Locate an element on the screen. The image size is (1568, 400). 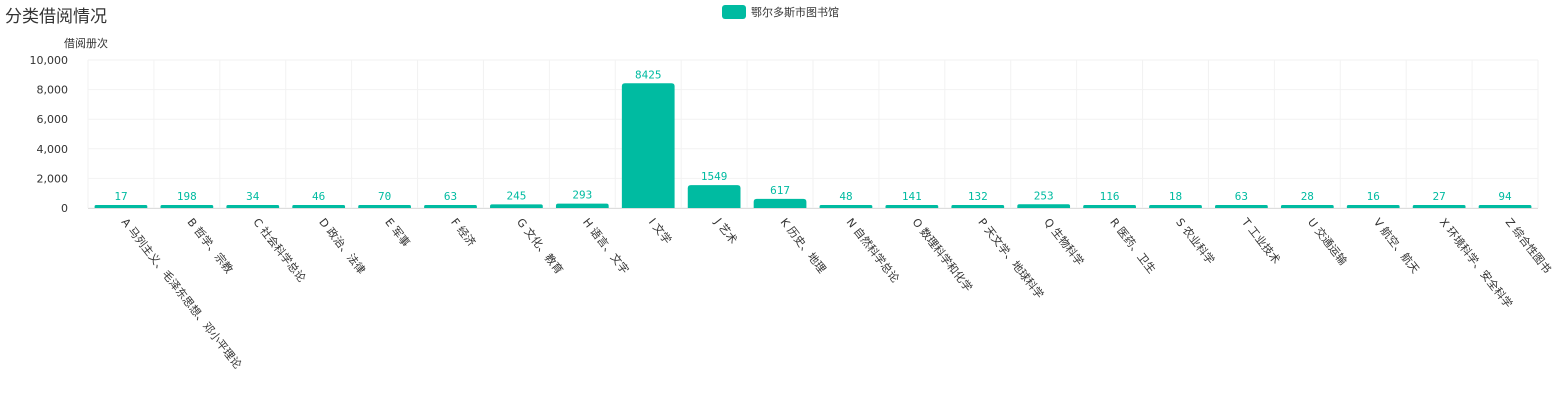
data-label: 34 is located at coordinates (253, 196).